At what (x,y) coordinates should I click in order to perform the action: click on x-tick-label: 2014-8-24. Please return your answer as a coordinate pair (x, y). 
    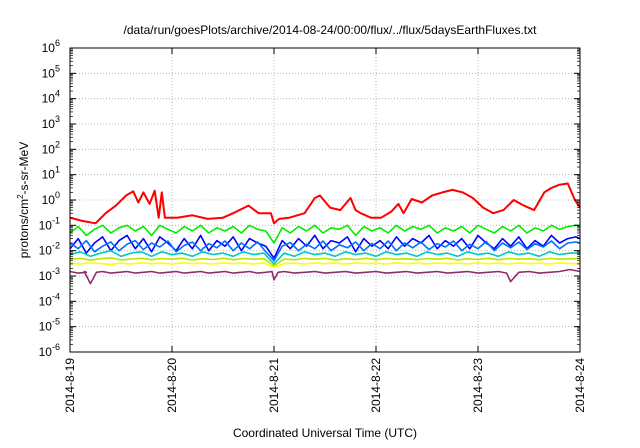
    Looking at the image, I should click on (580, 385).